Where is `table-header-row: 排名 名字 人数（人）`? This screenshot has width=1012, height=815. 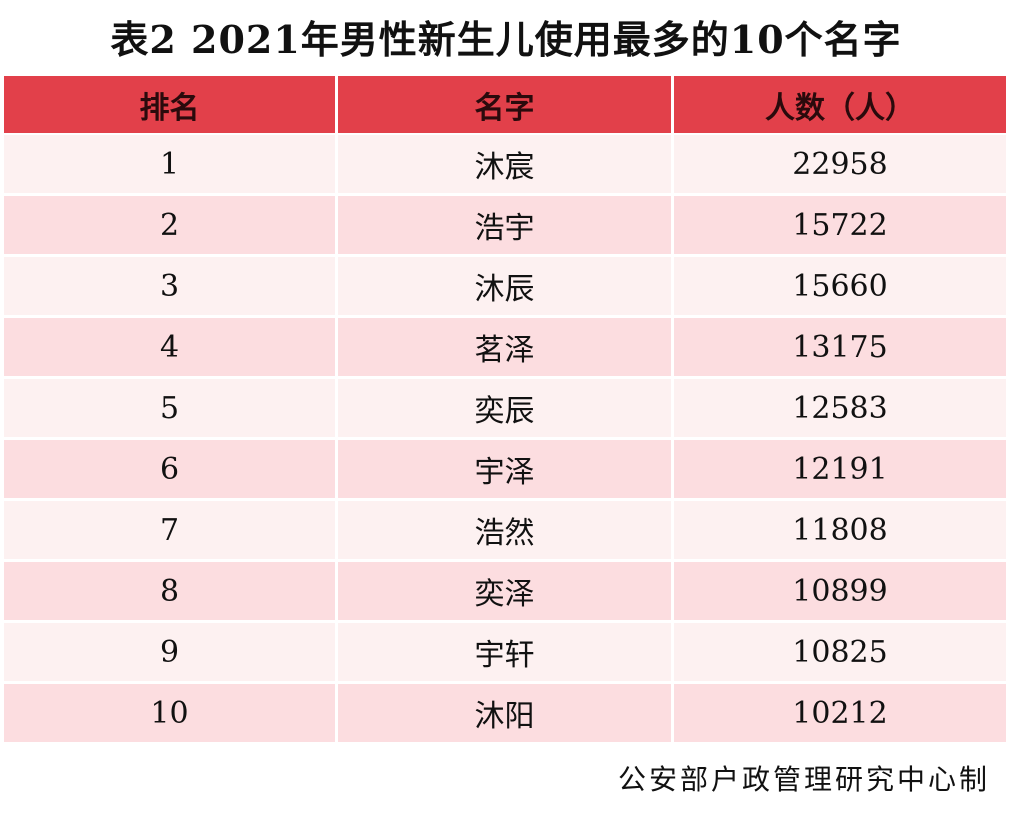 table-header-row: 排名 名字 人数（人） is located at coordinates (505, 104).